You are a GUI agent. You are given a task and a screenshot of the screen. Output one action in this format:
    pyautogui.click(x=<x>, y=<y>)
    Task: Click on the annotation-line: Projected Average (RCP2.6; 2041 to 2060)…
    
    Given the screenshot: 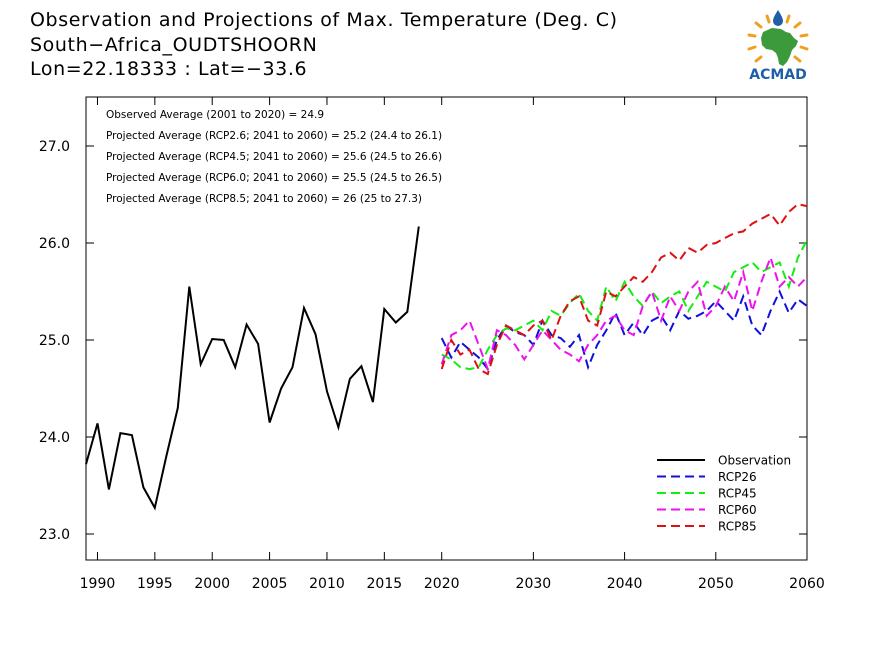 What is the action you would take?
    pyautogui.click(x=274, y=136)
    